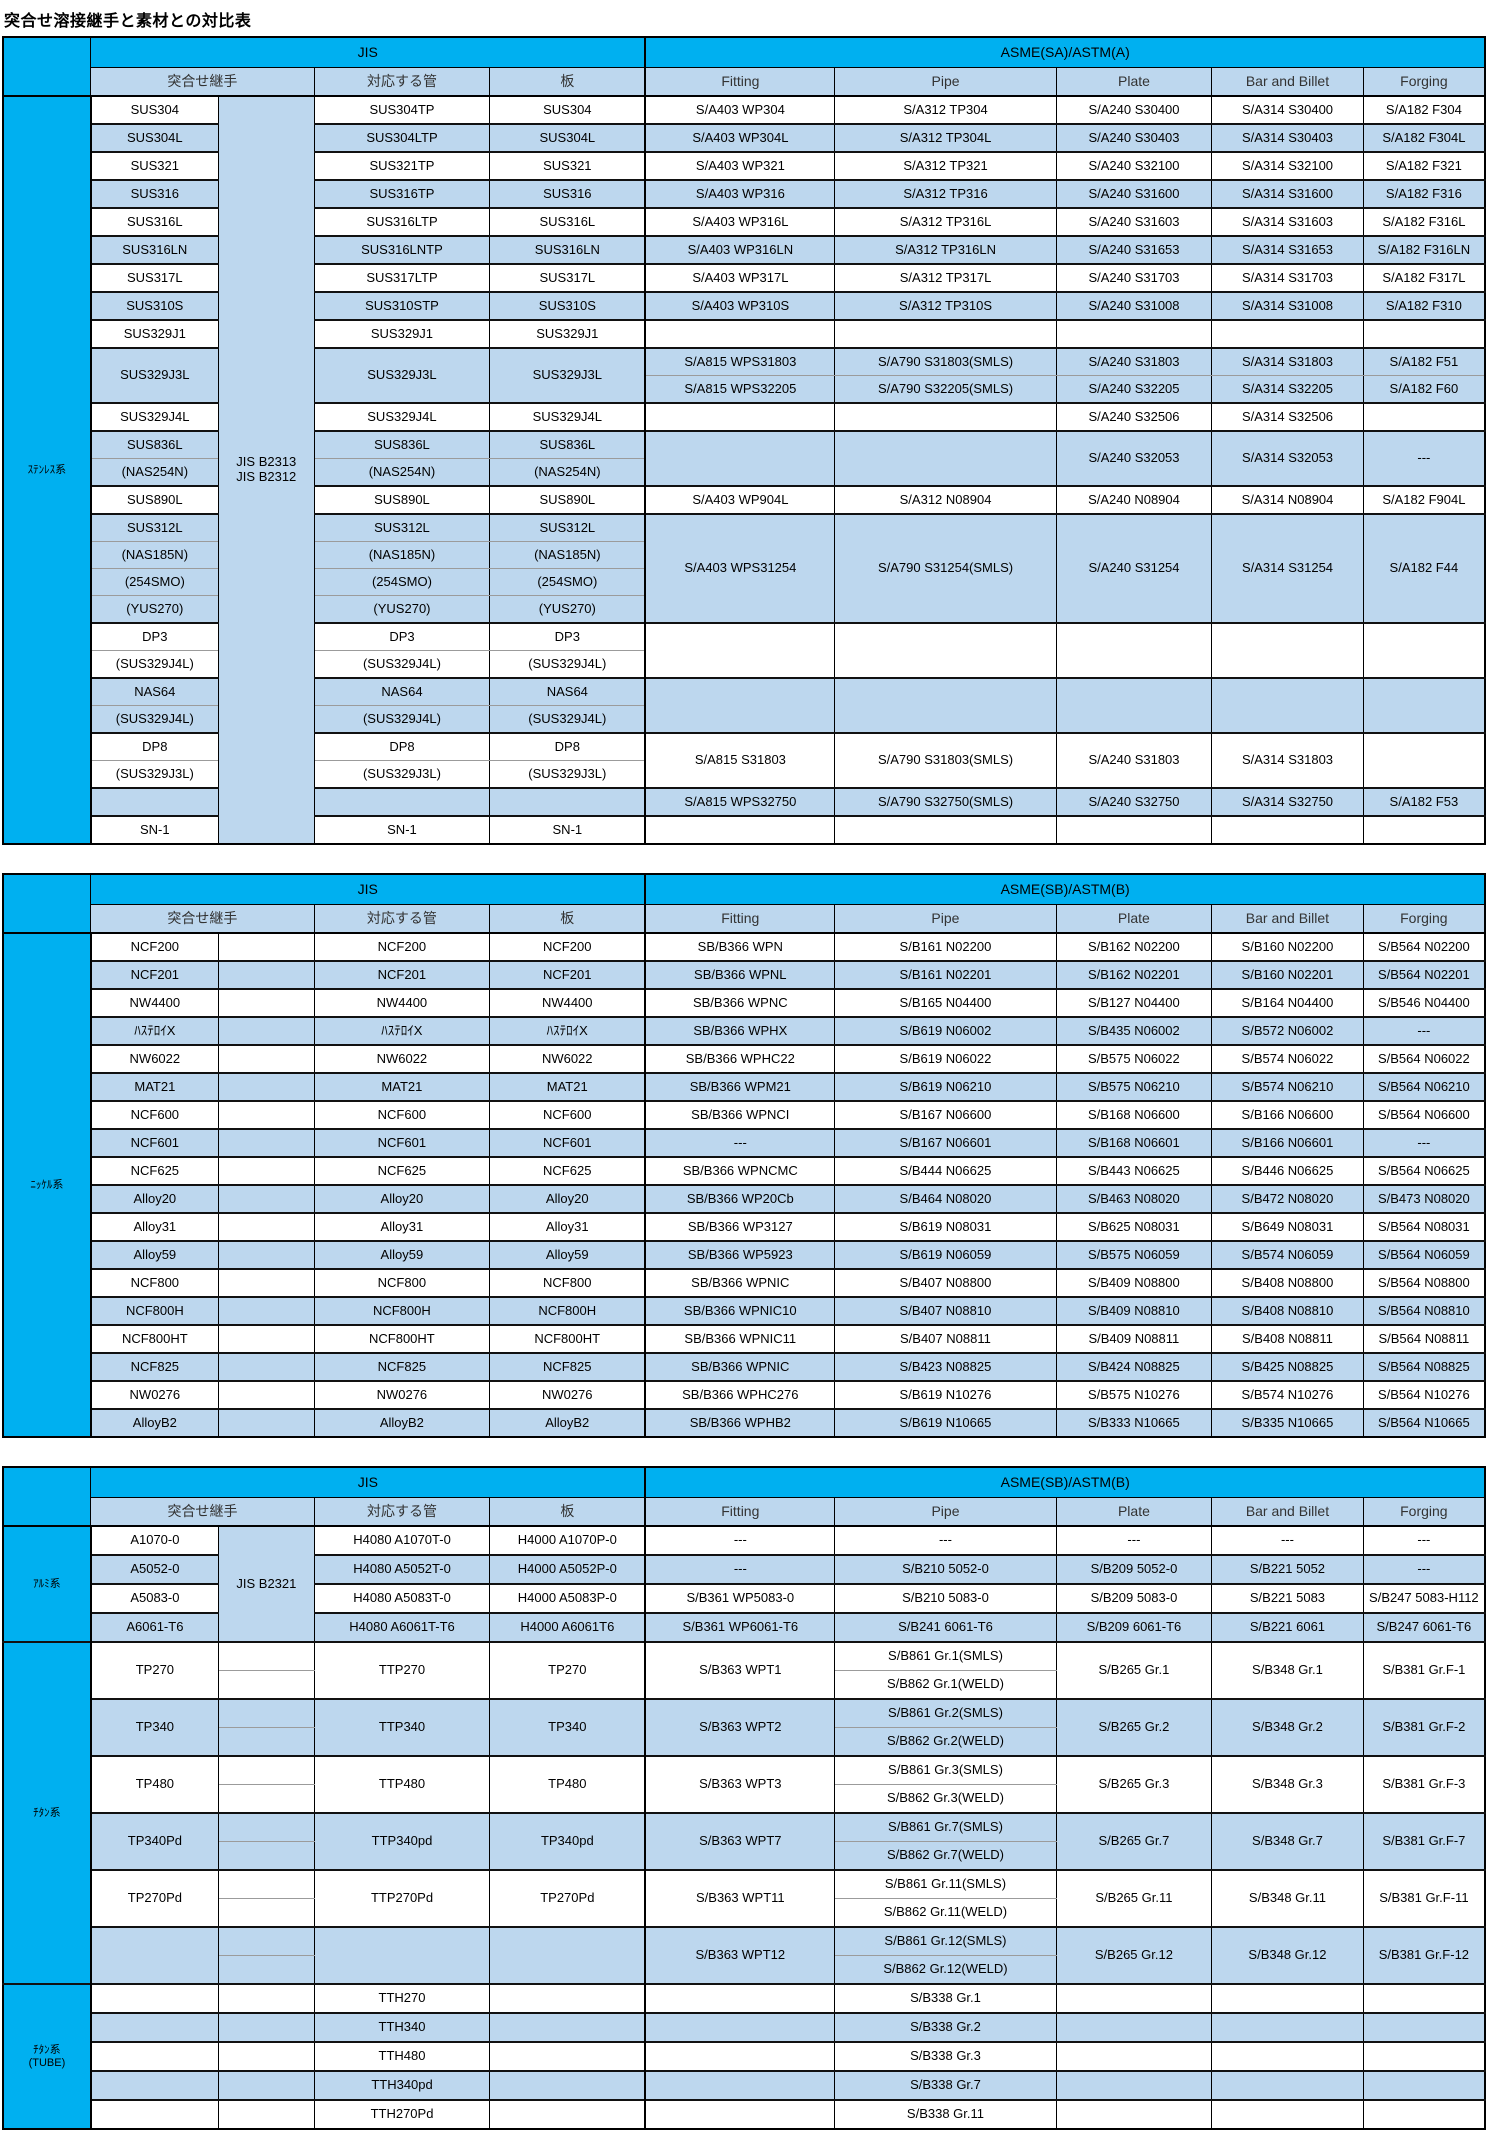 The image size is (1486, 2130). Describe the element at coordinates (740, 1367) in the screenshot. I see `table-cell: SB/B366 WPNIC` at that location.